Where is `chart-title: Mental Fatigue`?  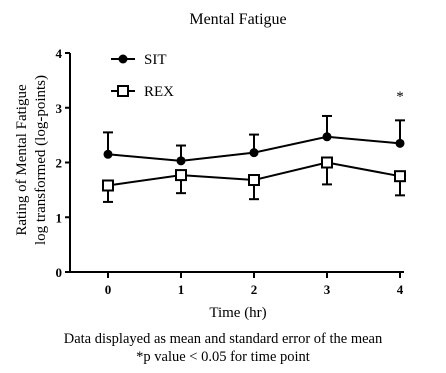 chart-title: Mental Fatigue is located at coordinates (237, 19).